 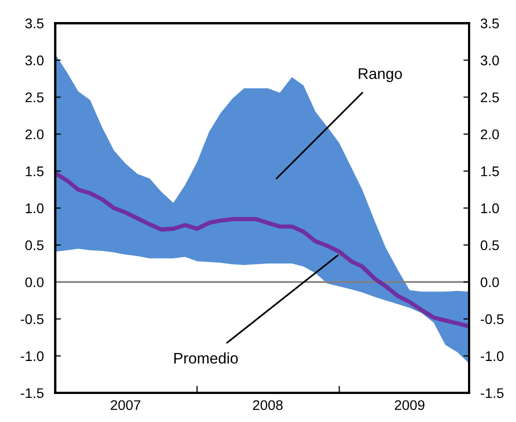 I want to click on y2-tick-label: 3.5, so click(x=489, y=23).